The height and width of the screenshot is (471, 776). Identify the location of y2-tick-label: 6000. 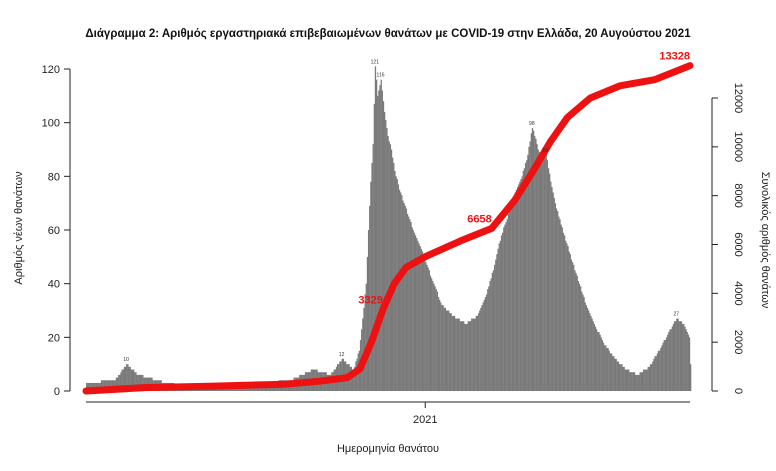
(738, 244).